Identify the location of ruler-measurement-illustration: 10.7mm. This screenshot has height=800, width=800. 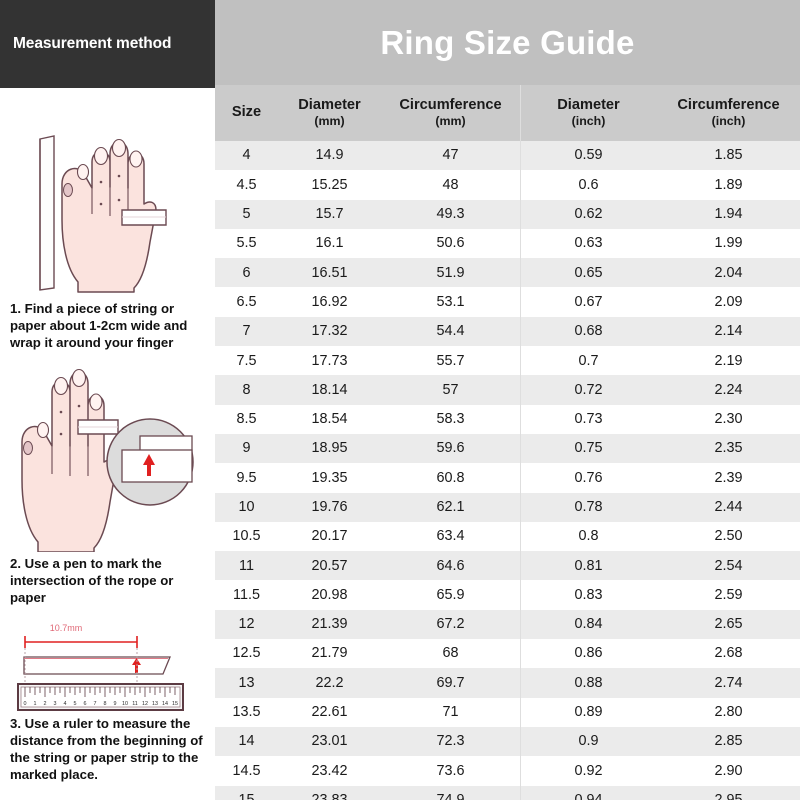
(107, 666).